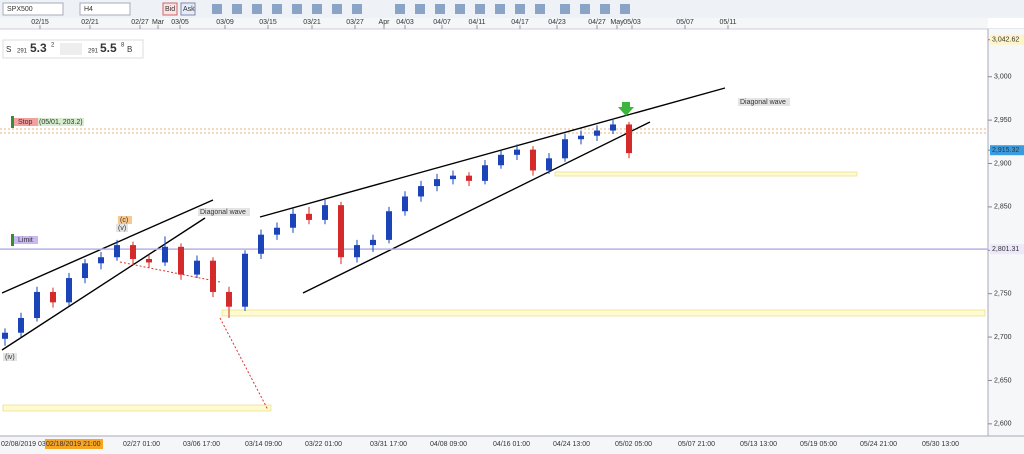 This screenshot has width=1024, height=454. Describe the element at coordinates (188, 9) in the screenshot. I see `ask-button` at that location.